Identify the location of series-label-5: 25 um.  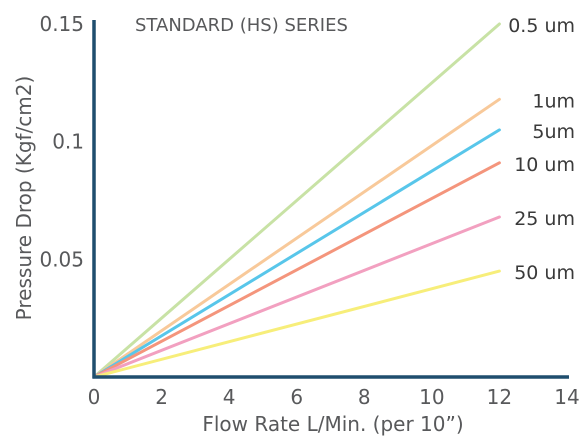
(544, 219).